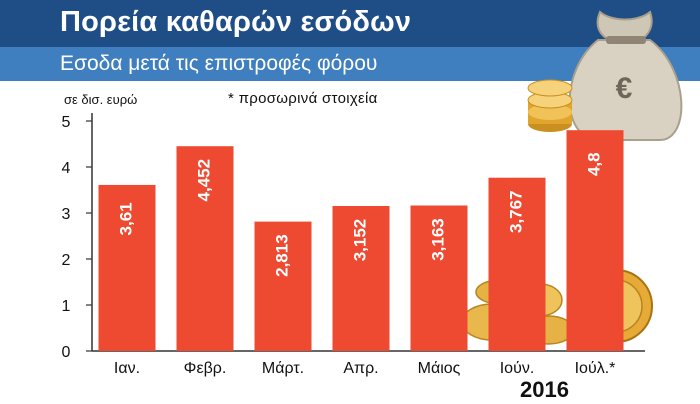  What do you see at coordinates (550, 105) in the screenshot?
I see `coin-stack-icon` at bounding box center [550, 105].